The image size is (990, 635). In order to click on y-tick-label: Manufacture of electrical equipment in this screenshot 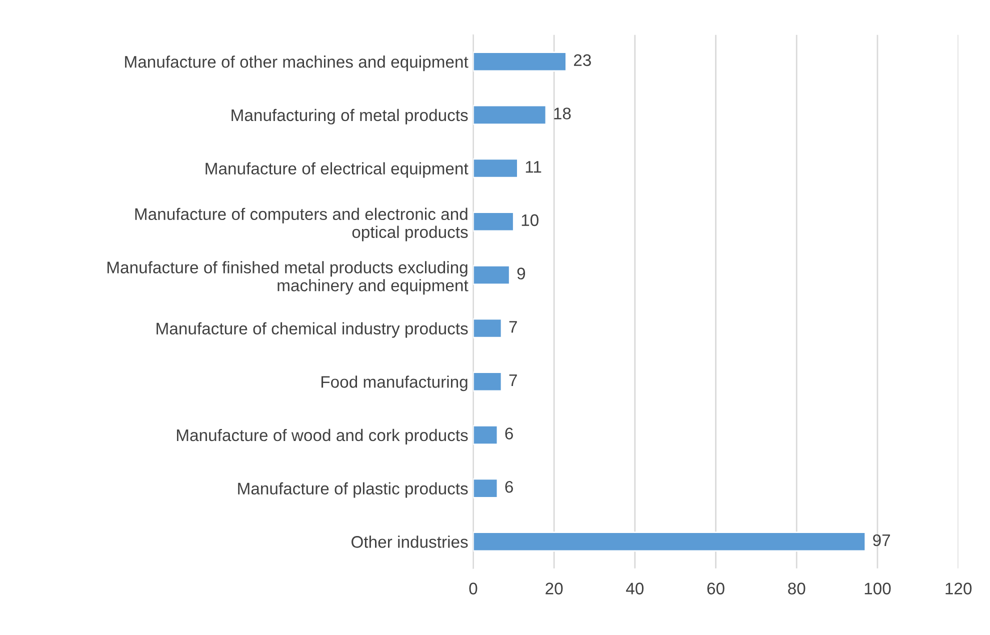, I will do `click(337, 170)`.